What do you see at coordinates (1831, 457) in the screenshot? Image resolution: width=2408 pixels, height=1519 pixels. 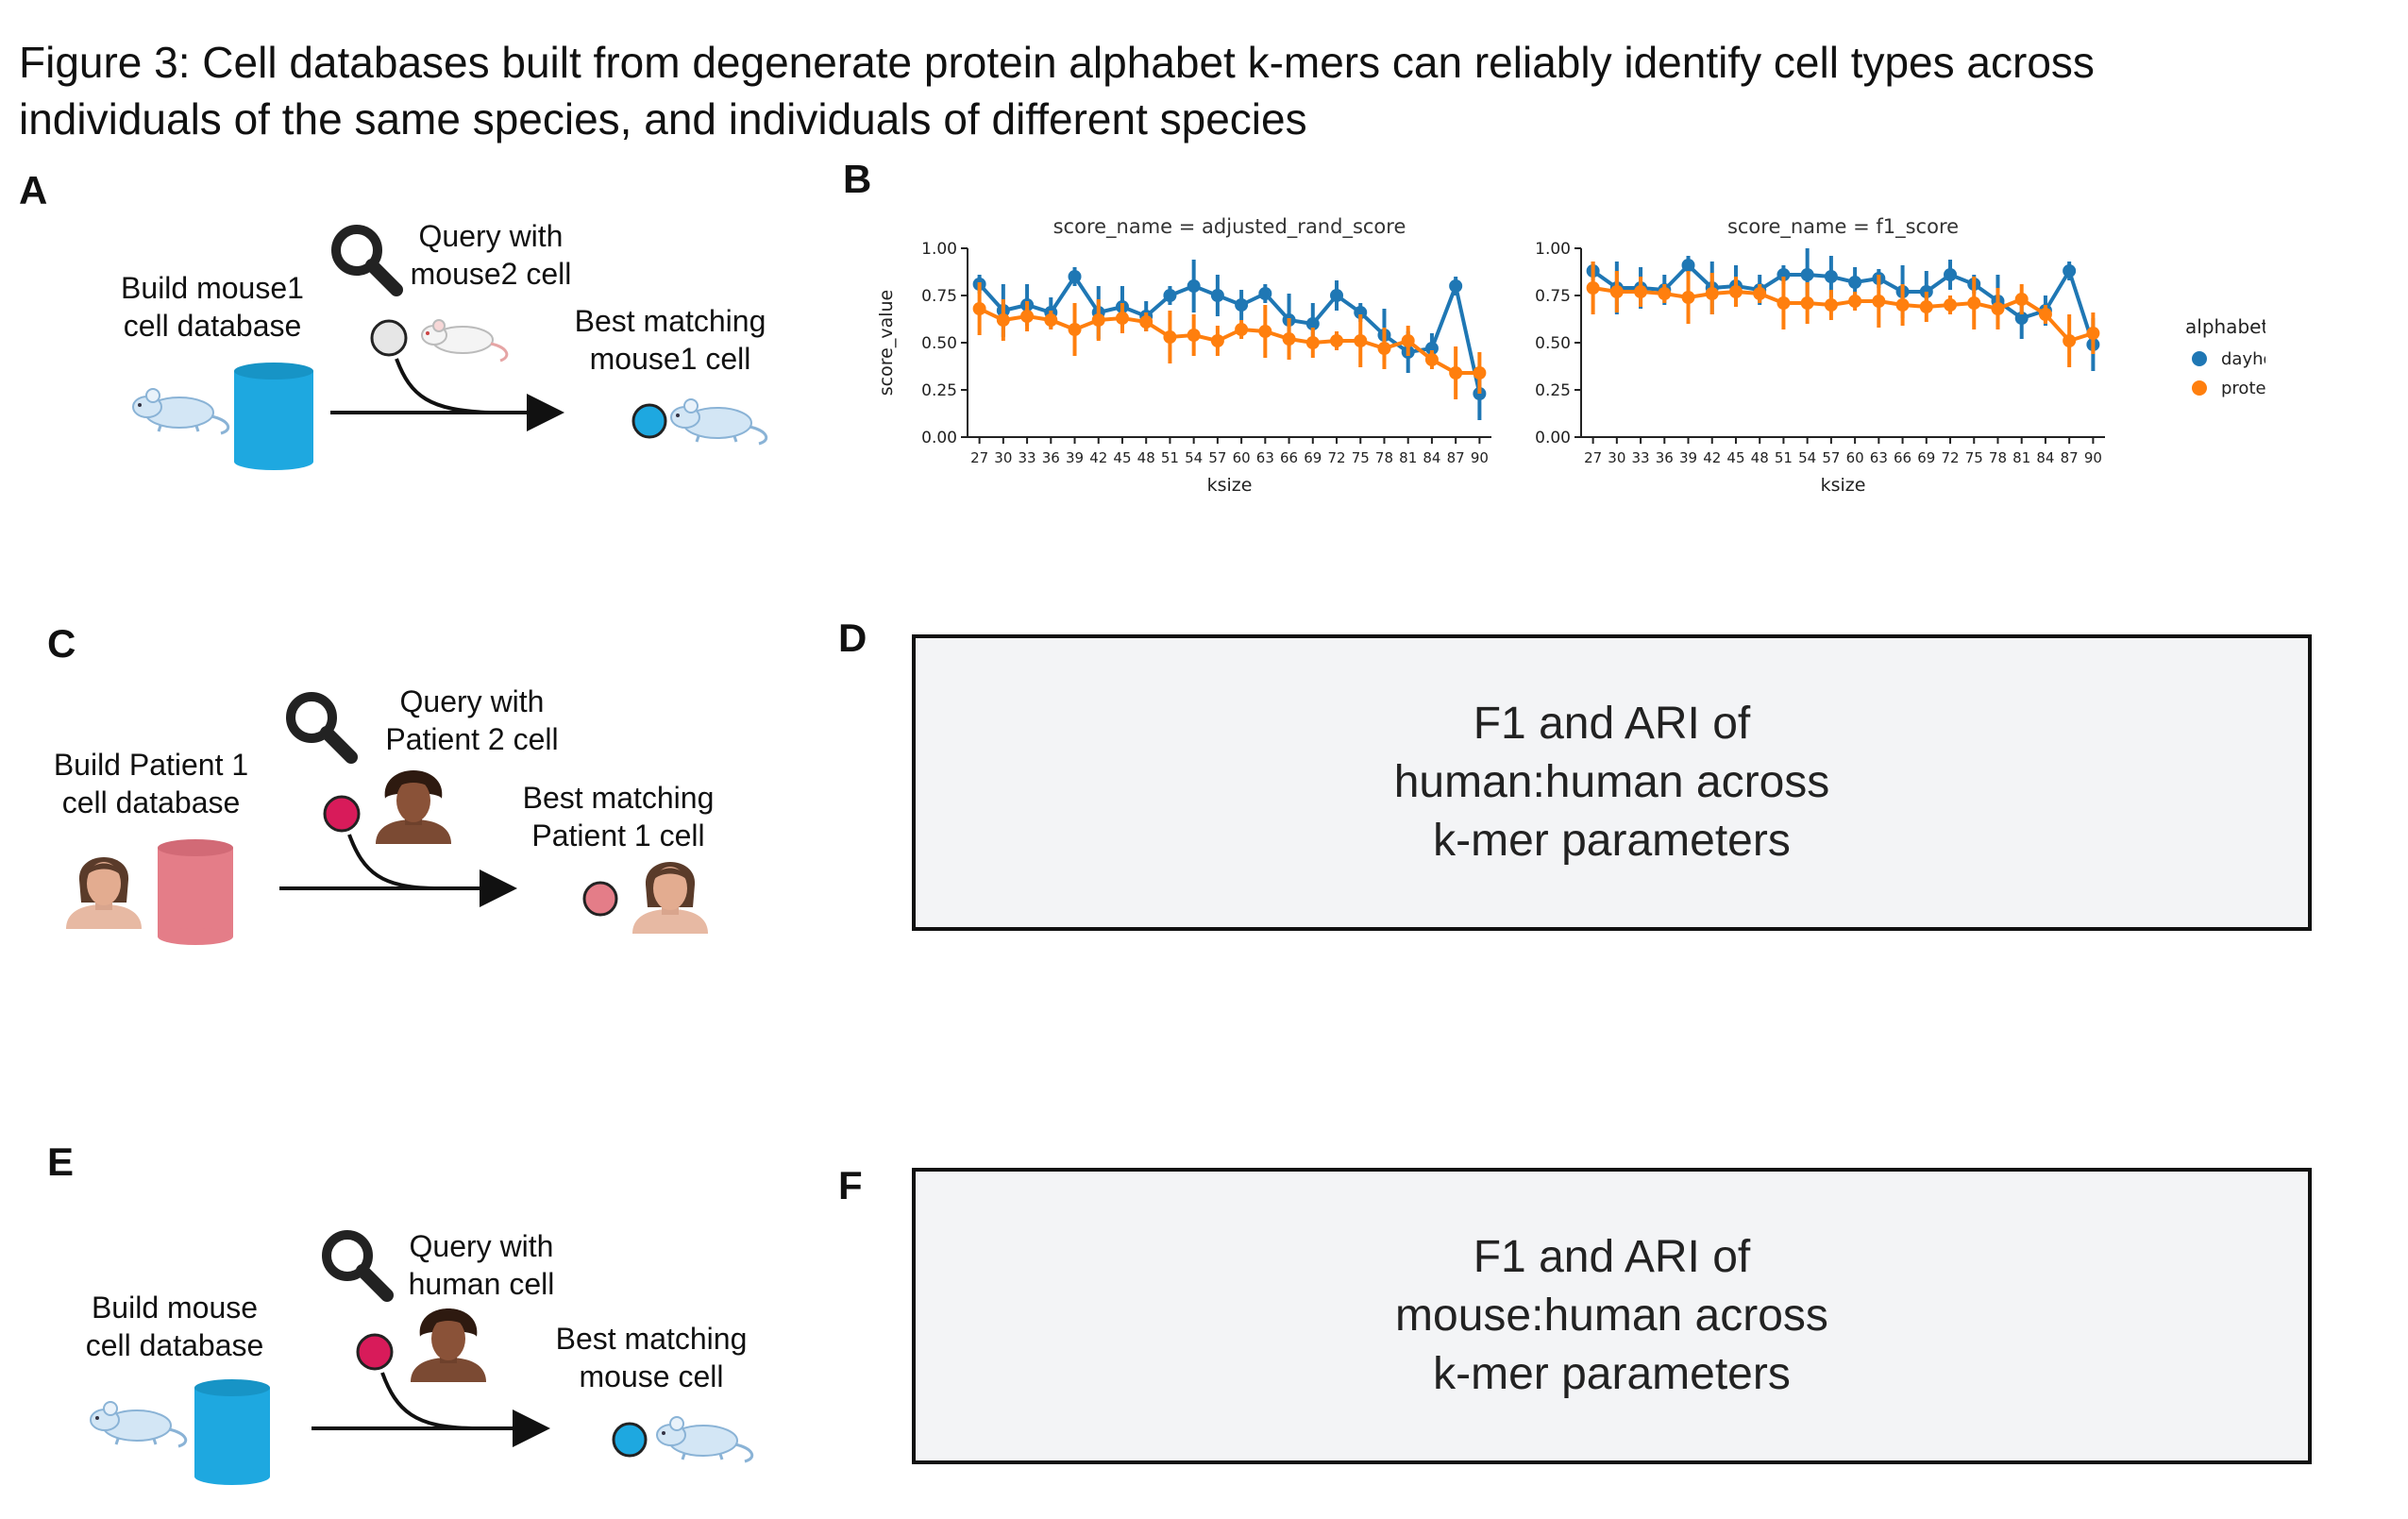 I see `x-tick-label: 57` at bounding box center [1831, 457].